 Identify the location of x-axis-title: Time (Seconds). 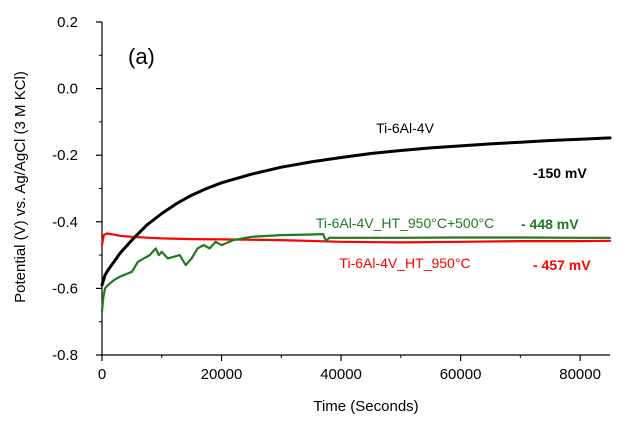
(365, 406).